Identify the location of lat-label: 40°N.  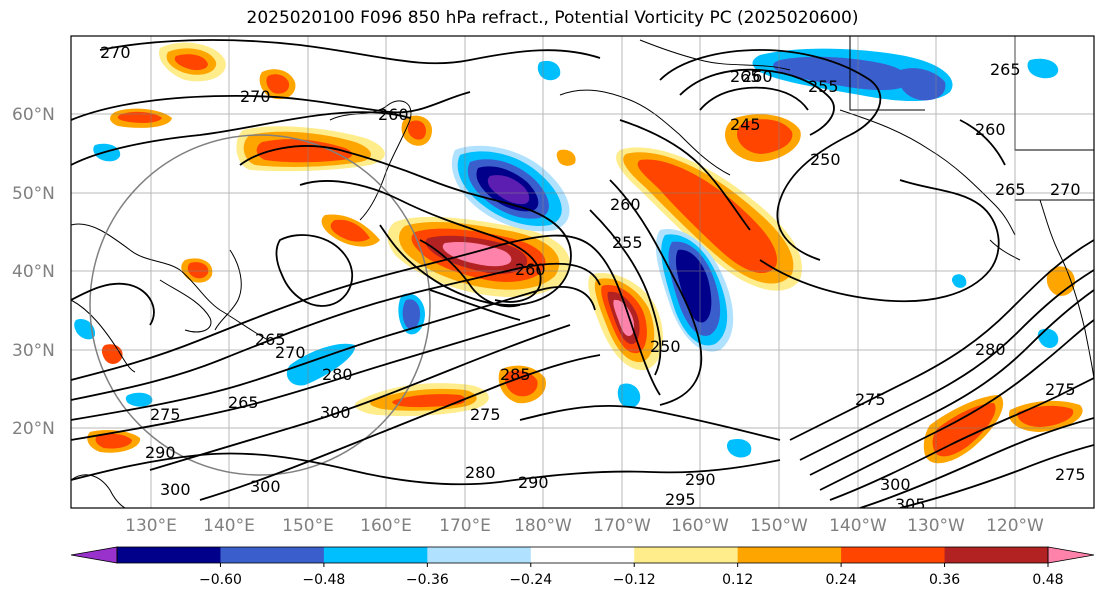
(33, 272).